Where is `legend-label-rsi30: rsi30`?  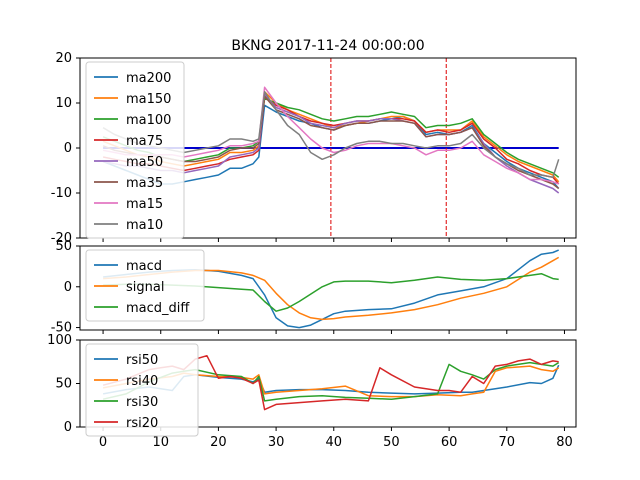 legend-label-rsi30: rsi30 is located at coordinates (142, 402).